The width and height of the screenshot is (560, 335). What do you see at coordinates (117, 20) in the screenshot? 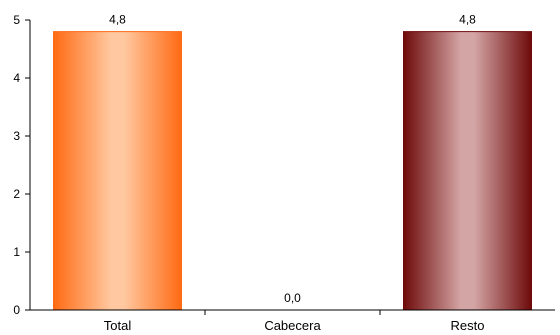
I see `data-label-total: 4,8` at bounding box center [117, 20].